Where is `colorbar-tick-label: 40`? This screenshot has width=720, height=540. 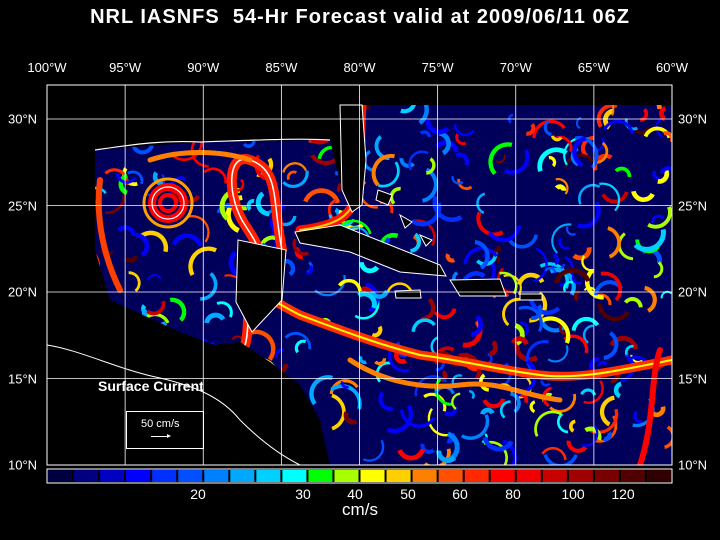
colorbar-tick-label: 40 is located at coordinates (355, 494).